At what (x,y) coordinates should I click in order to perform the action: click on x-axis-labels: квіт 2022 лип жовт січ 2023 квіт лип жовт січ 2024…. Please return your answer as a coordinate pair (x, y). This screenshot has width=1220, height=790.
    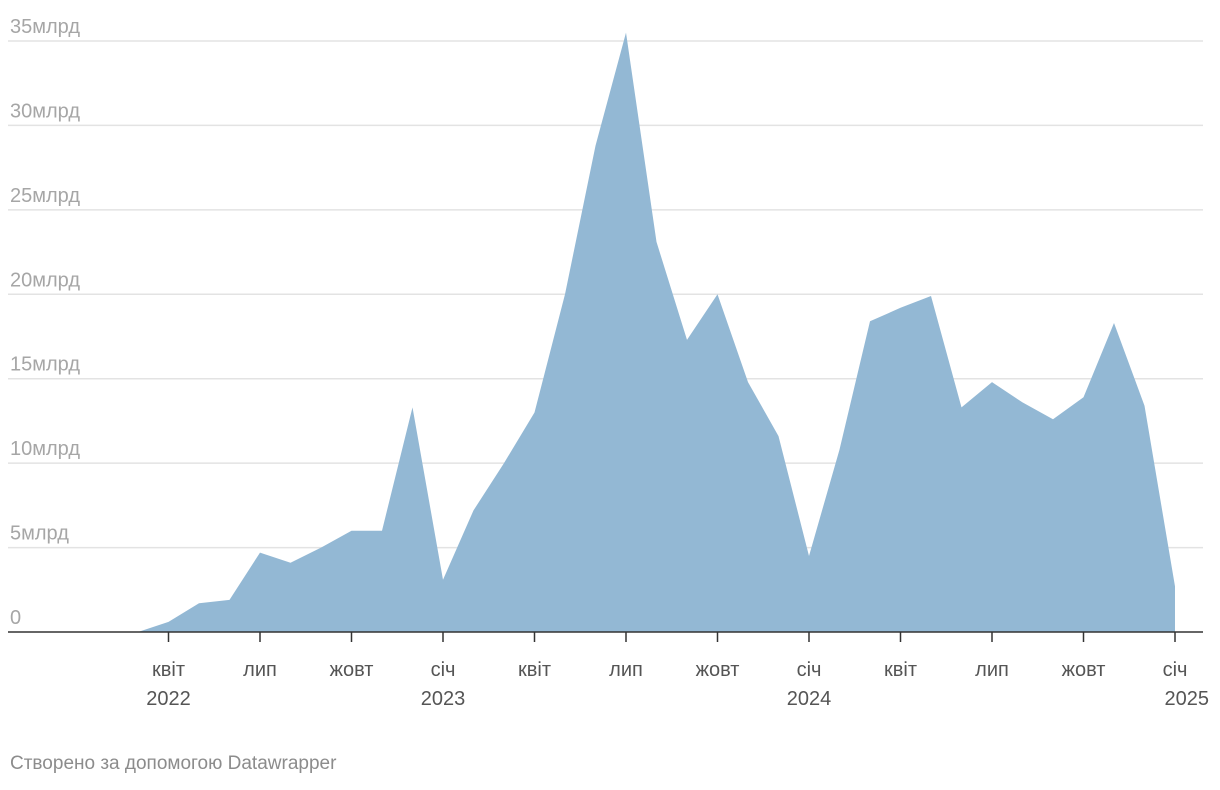
    Looking at the image, I should click on (677, 684).